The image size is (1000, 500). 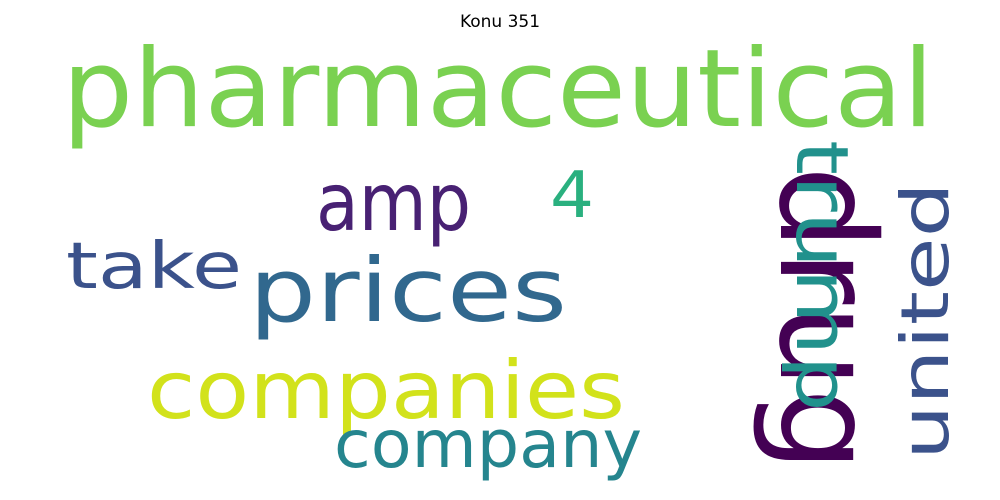 What do you see at coordinates (488, 444) in the screenshot?
I see `word-company: company` at bounding box center [488, 444].